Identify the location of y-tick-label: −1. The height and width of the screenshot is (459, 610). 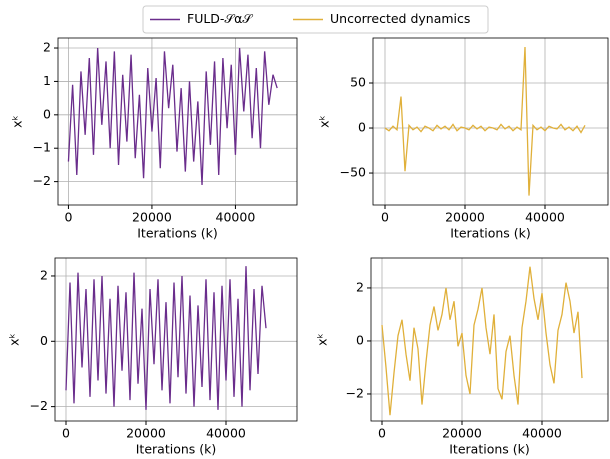
(42, 147).